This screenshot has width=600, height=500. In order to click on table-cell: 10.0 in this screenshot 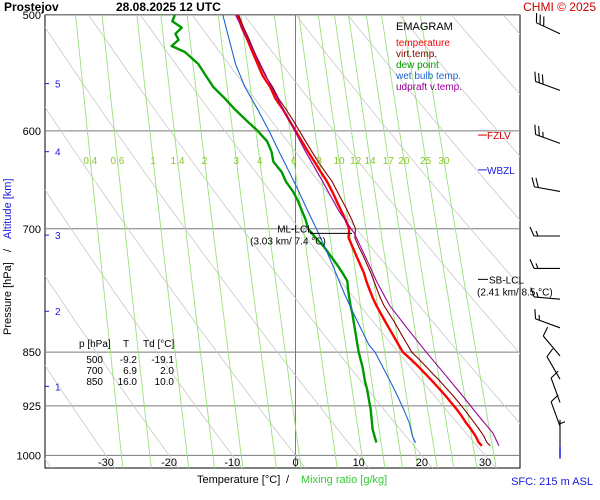, I will do `click(165, 382)`.